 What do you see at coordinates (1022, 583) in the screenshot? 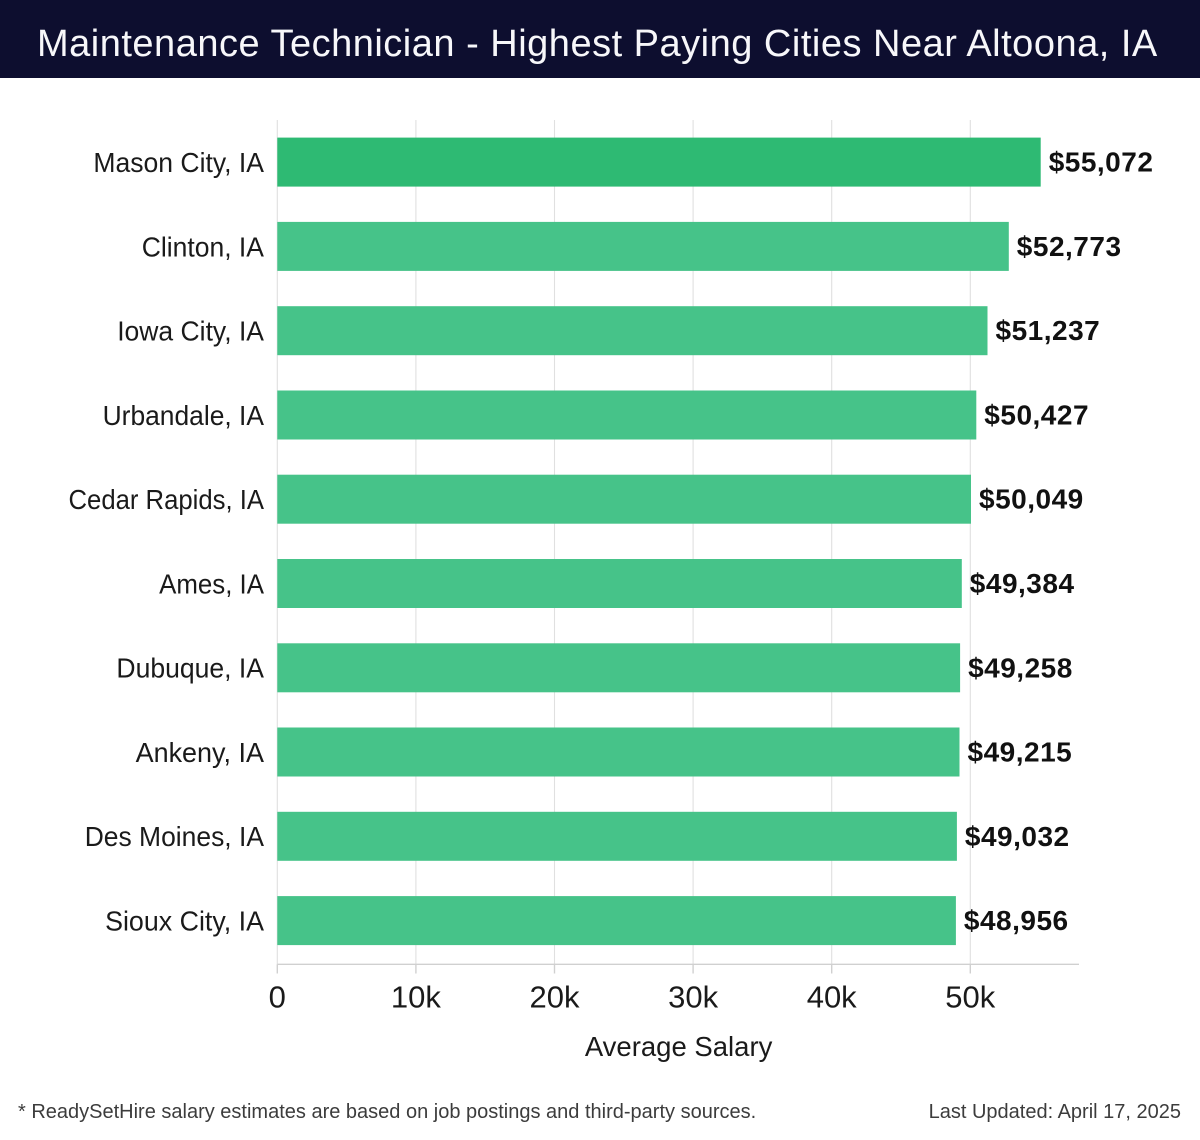
I see `svg-text: $49,384` at bounding box center [1022, 583].